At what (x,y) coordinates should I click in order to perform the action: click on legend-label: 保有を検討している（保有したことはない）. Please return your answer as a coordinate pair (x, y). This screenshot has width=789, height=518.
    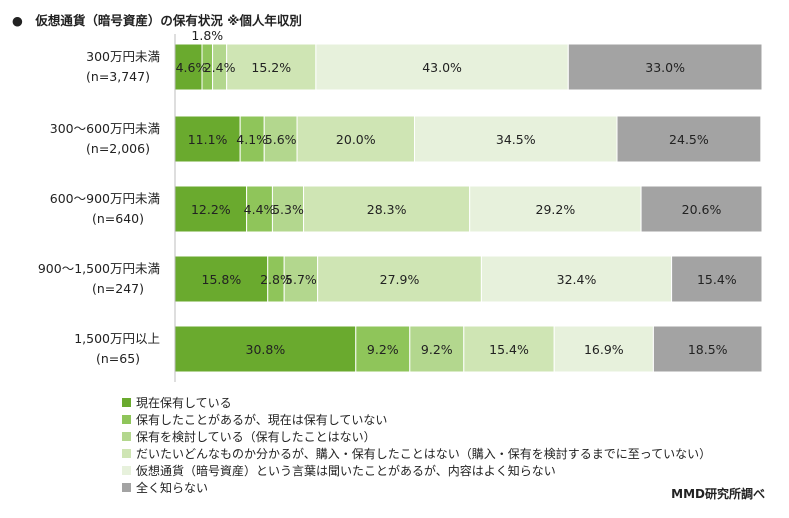
    Looking at the image, I should click on (256, 436).